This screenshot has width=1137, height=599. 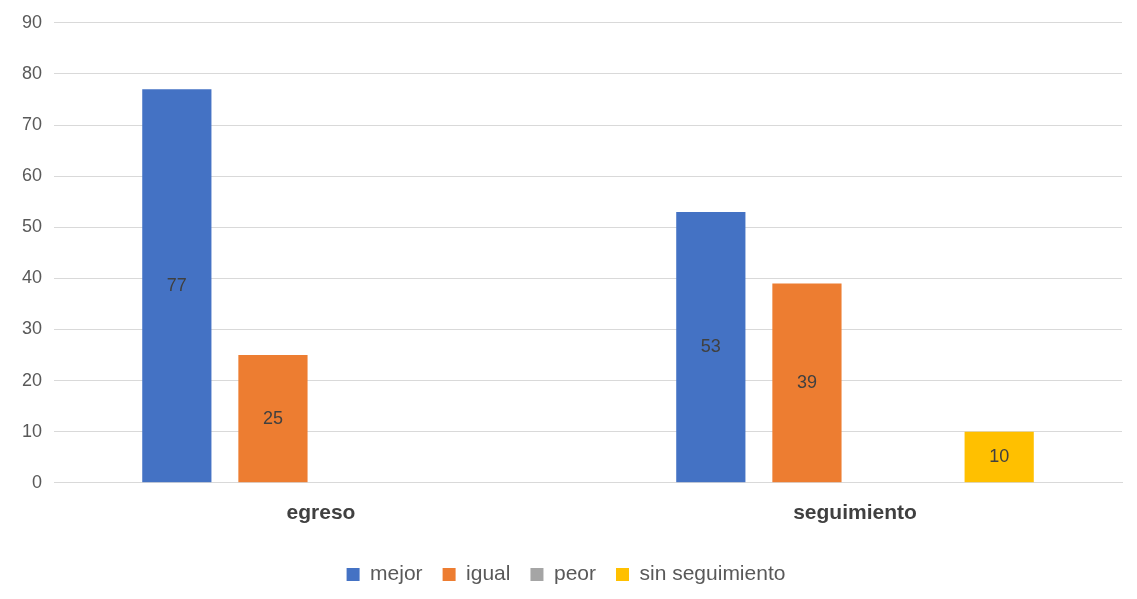 I want to click on x-tick-label: egreso, so click(x=321, y=512).